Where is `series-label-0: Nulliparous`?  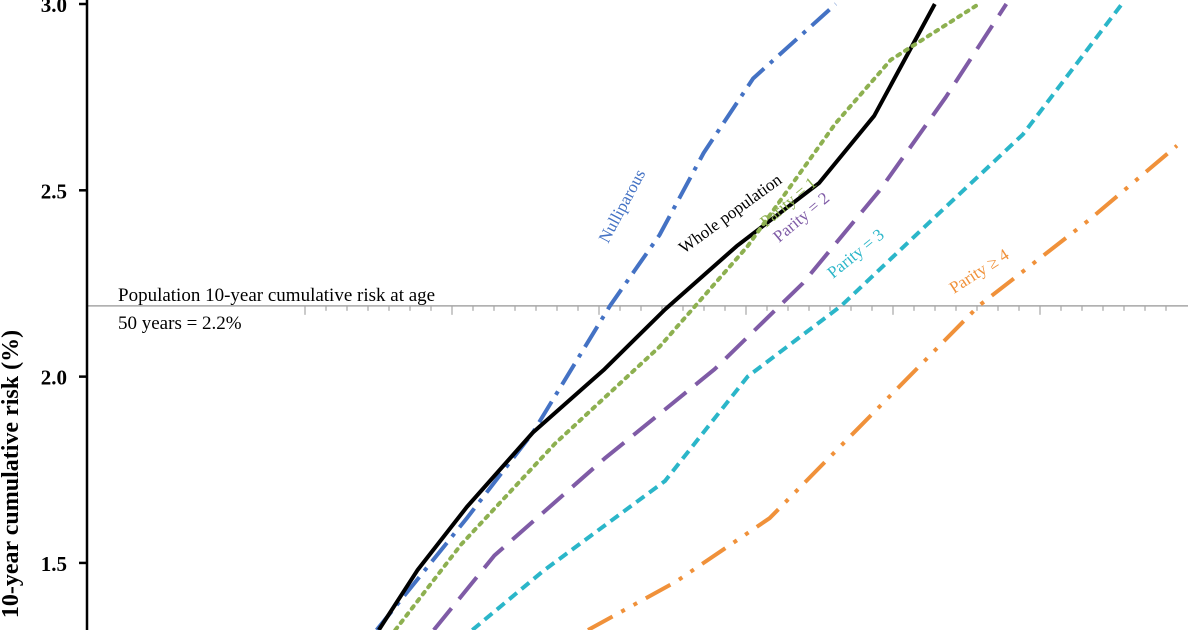
series-label-0: Nulliparous is located at coordinates (622, 206).